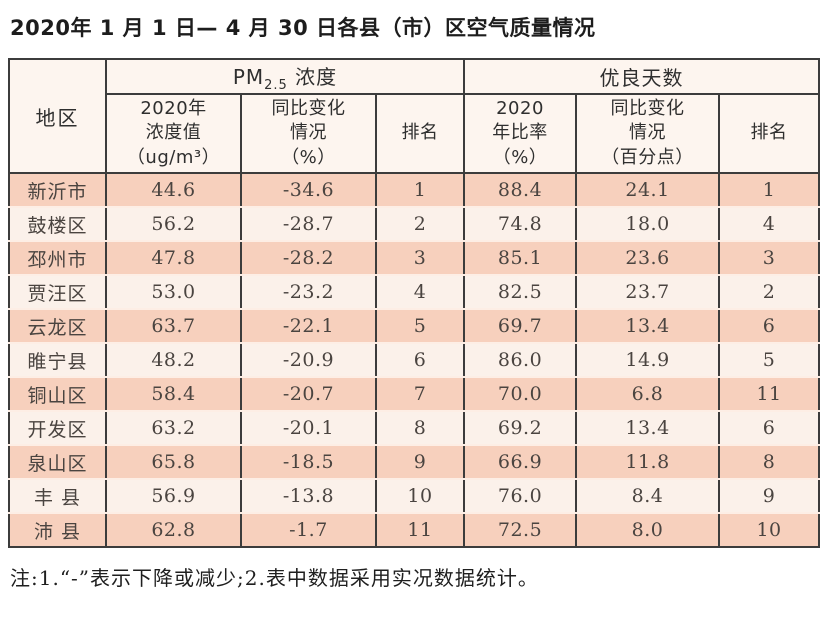 The width and height of the screenshot is (825, 620). I want to click on days-rank-cell: 10, so click(769, 530).